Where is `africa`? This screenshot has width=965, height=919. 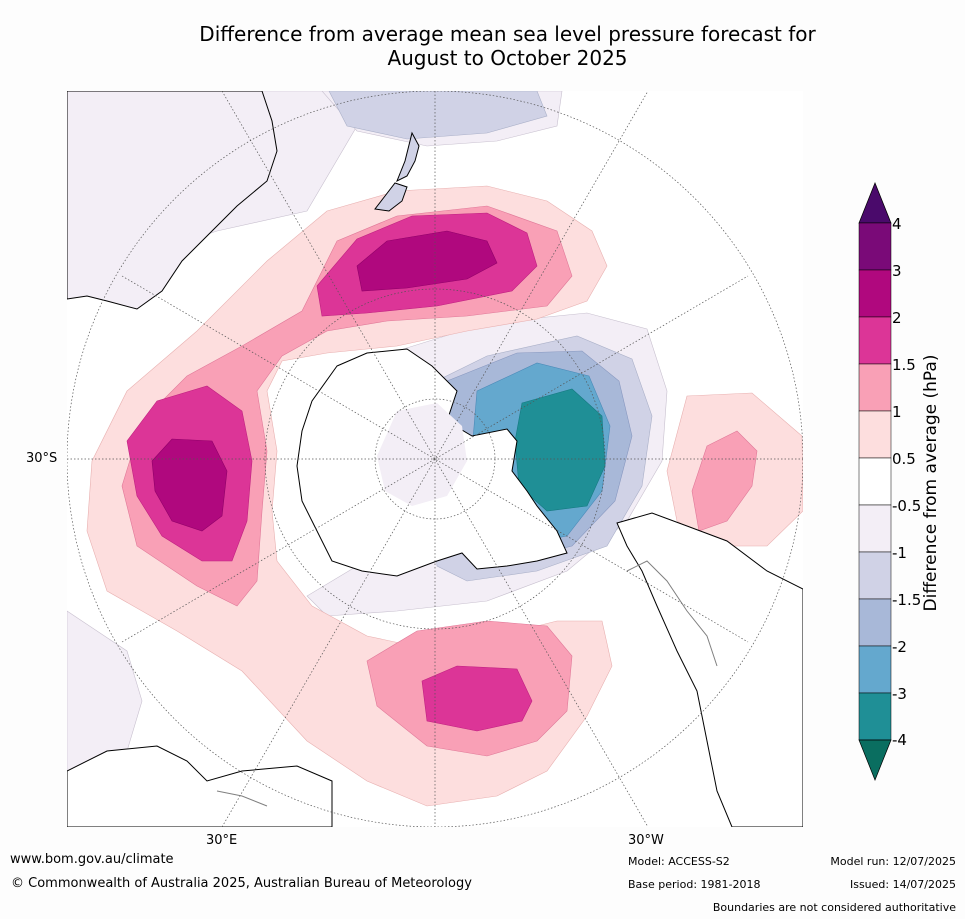
africa is located at coordinates (200, 786).